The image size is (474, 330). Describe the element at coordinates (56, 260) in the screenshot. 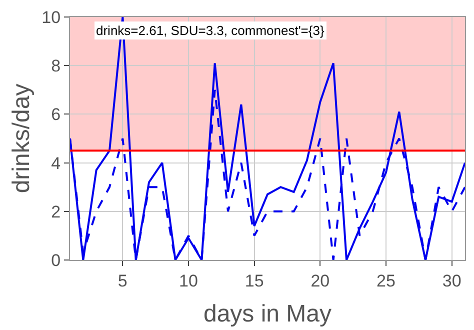

I see `y-tick-label: 0` at that location.